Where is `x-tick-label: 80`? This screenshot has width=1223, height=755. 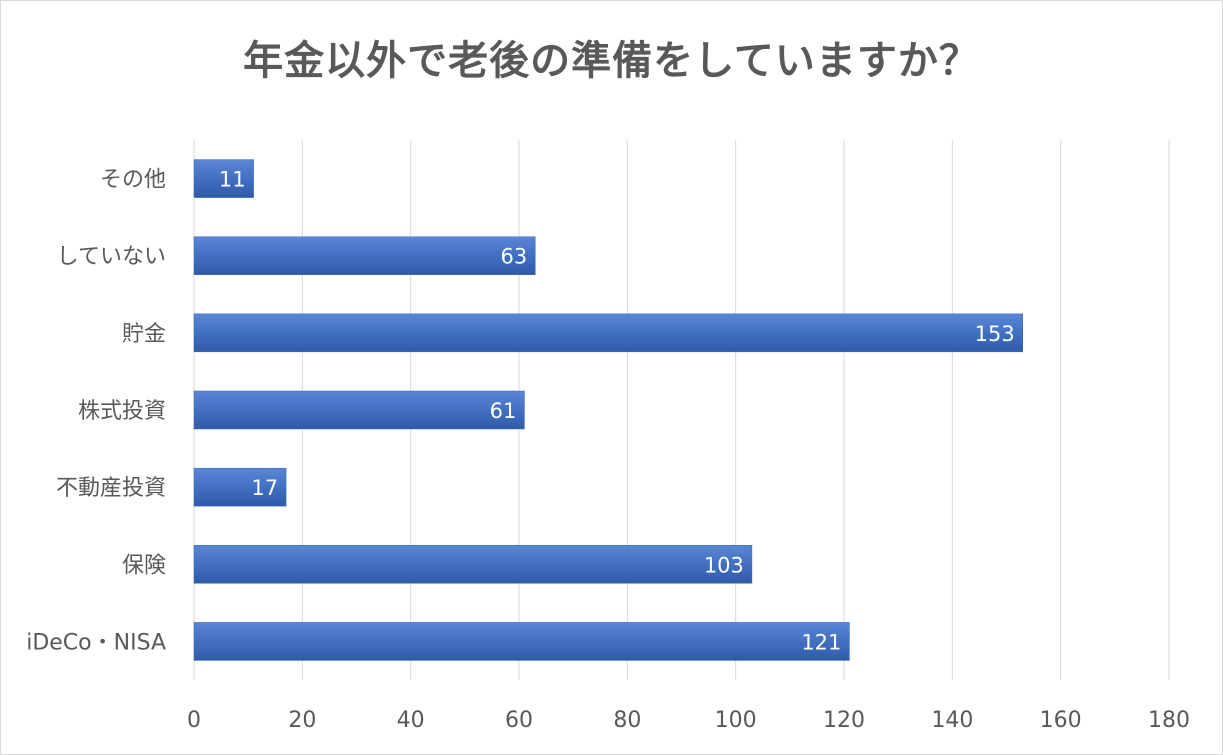
x-tick-label: 80 is located at coordinates (627, 720).